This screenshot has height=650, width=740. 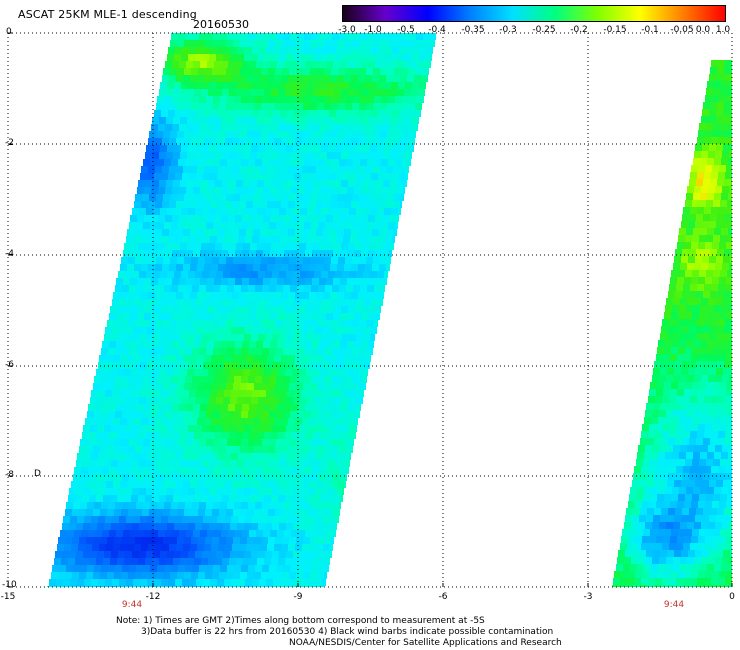 What do you see at coordinates (588, 597) in the screenshot?
I see `x-tick-label: -3` at bounding box center [588, 597].